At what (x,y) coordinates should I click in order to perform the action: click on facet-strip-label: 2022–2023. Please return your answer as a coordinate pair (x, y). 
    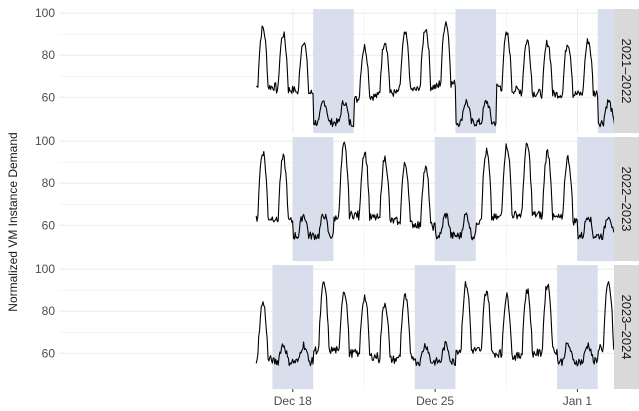
    Looking at the image, I should click on (626, 198).